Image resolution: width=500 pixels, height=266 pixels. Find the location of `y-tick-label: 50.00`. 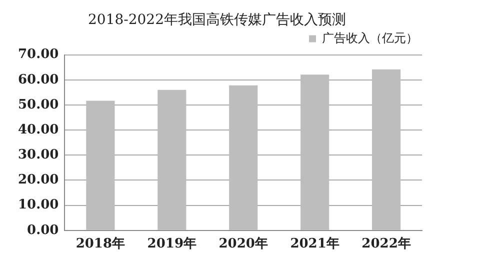

y-tick-label: 50.00 is located at coordinates (38, 104).